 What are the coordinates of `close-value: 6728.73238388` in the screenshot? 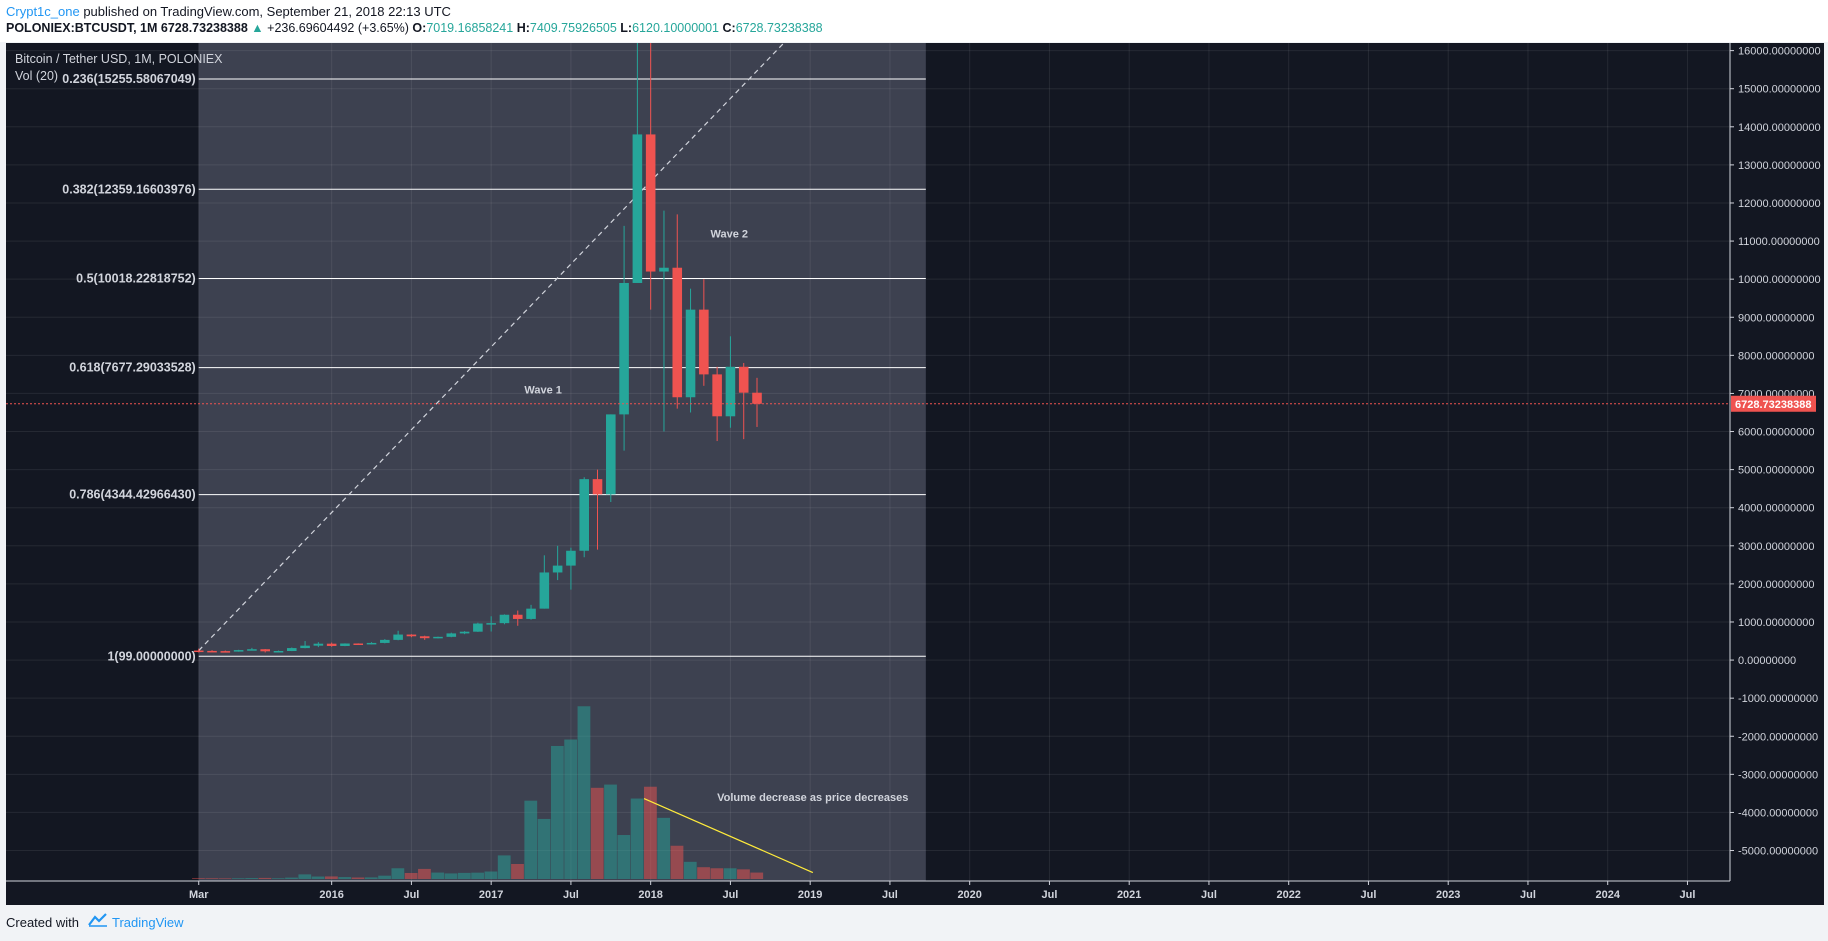 It's located at (779, 28).